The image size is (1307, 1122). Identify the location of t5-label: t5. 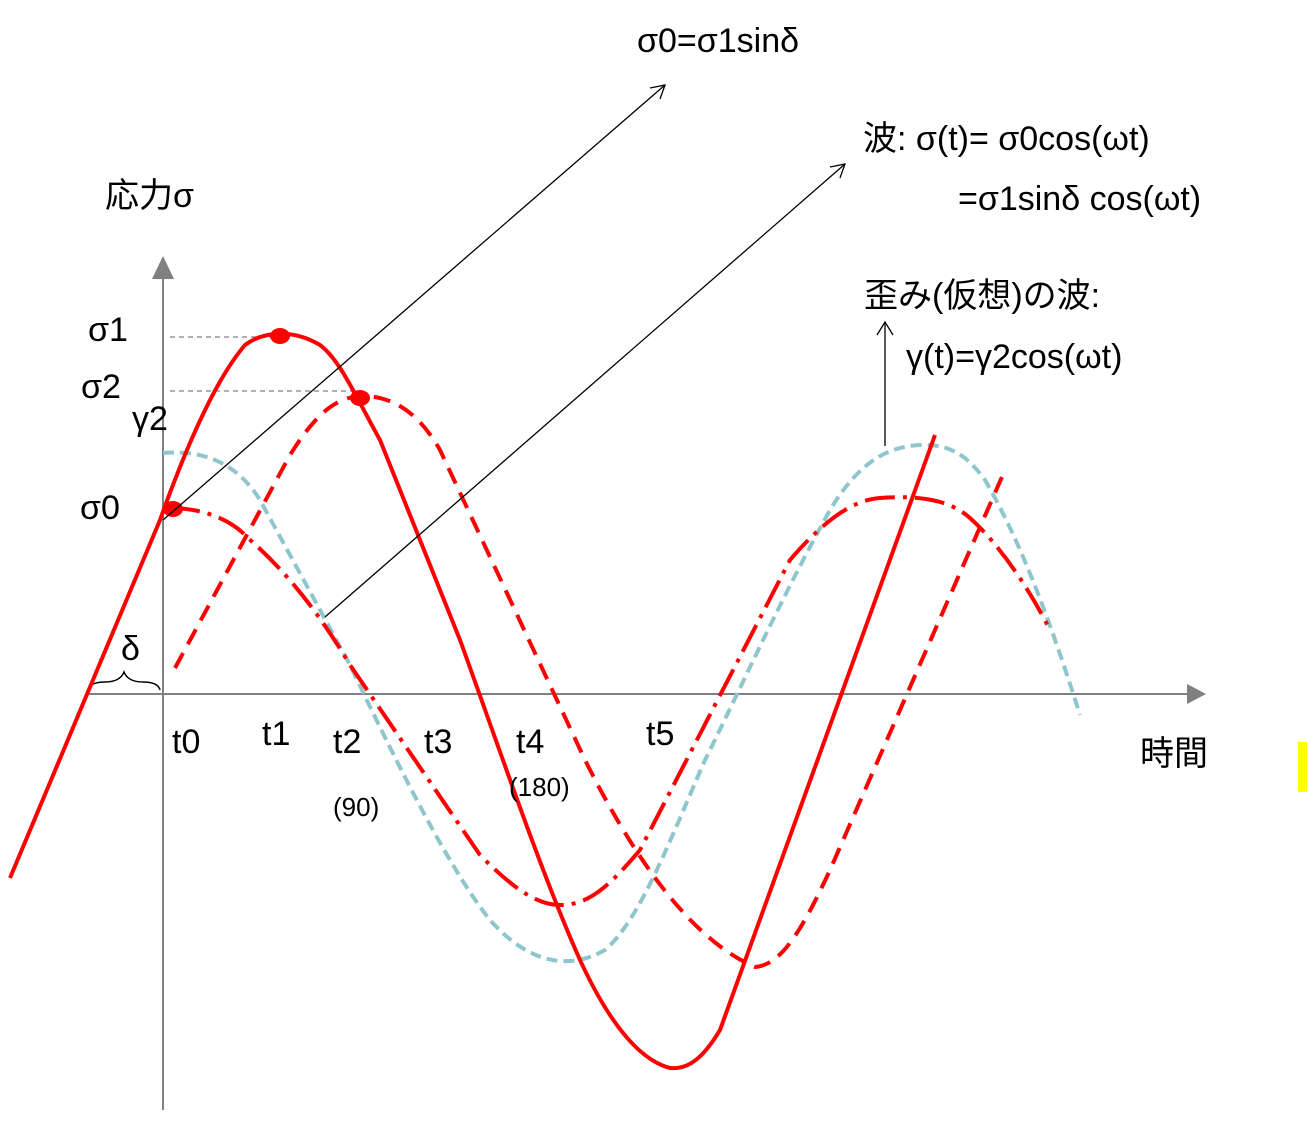
(660, 734).